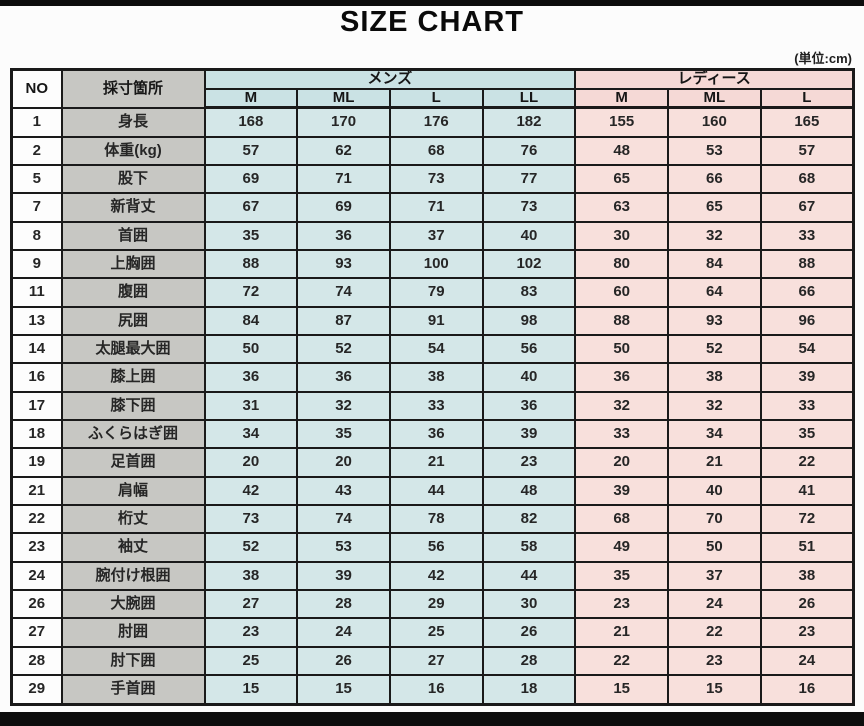 The image size is (864, 726). I want to click on mens-value-cell: 74, so click(343, 292).